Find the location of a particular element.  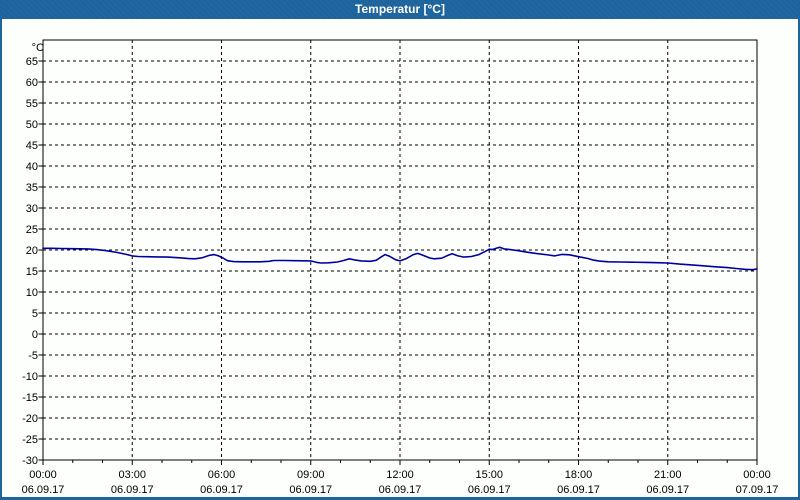

y-tick-label: 50 is located at coordinates (32, 125).